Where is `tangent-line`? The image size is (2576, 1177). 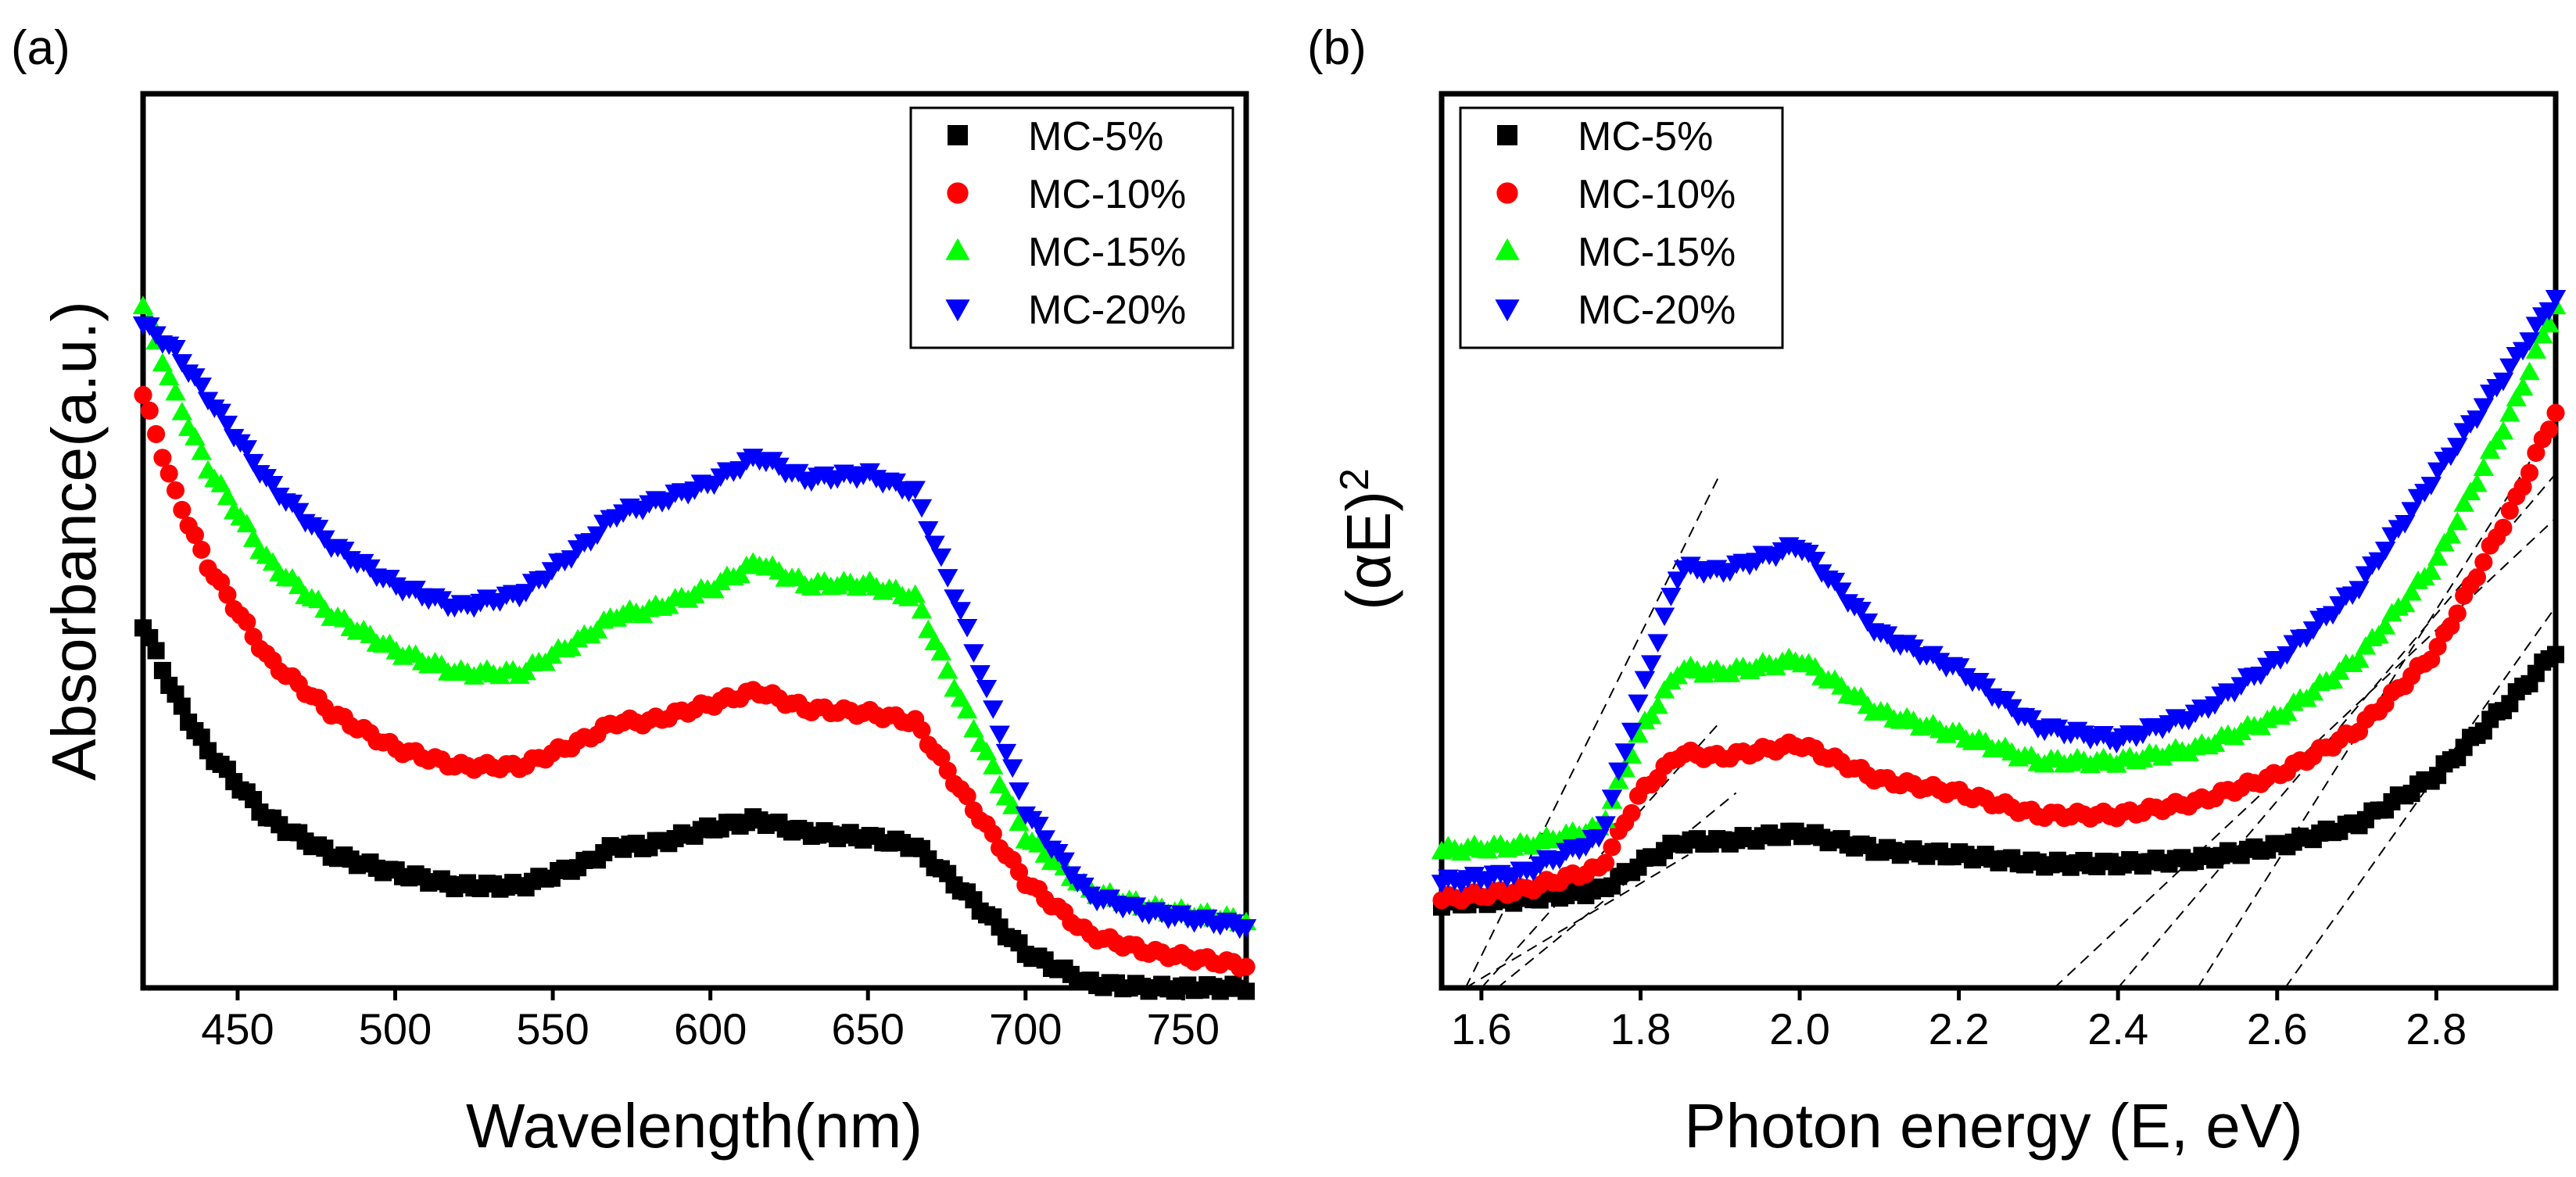
tangent-line is located at coordinates (2420, 797).